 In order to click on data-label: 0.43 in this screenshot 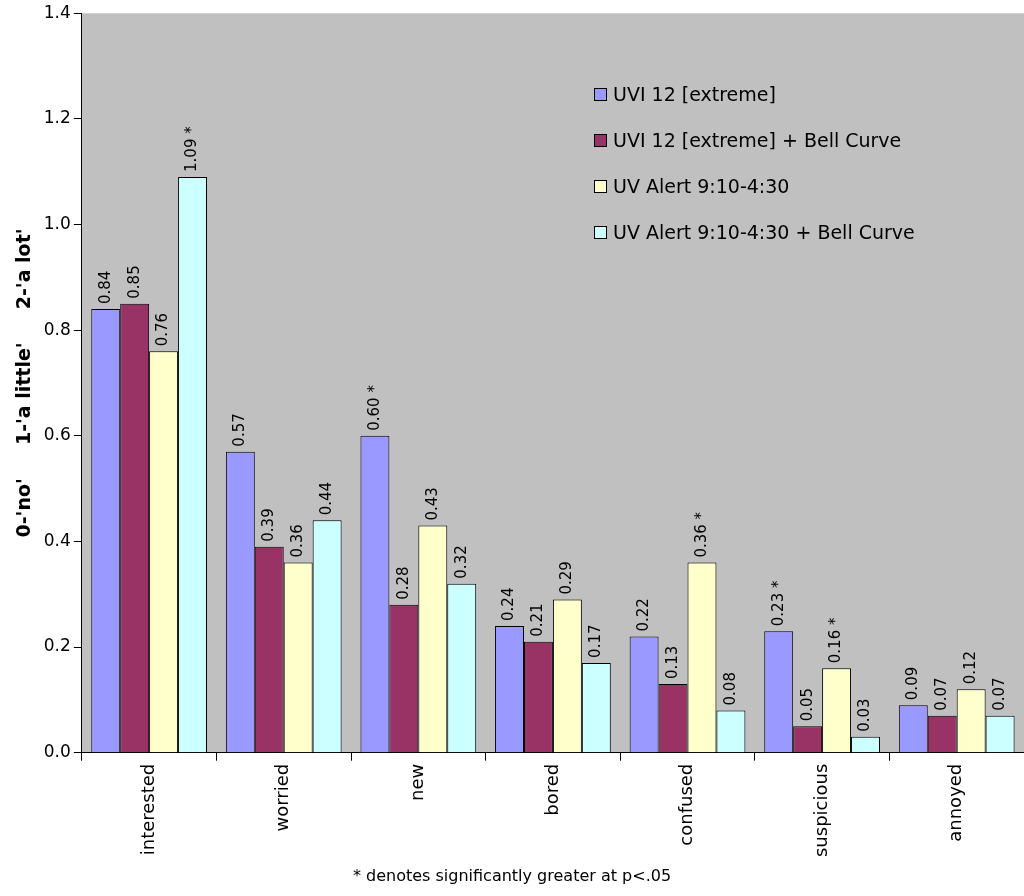, I will do `click(431, 504)`.